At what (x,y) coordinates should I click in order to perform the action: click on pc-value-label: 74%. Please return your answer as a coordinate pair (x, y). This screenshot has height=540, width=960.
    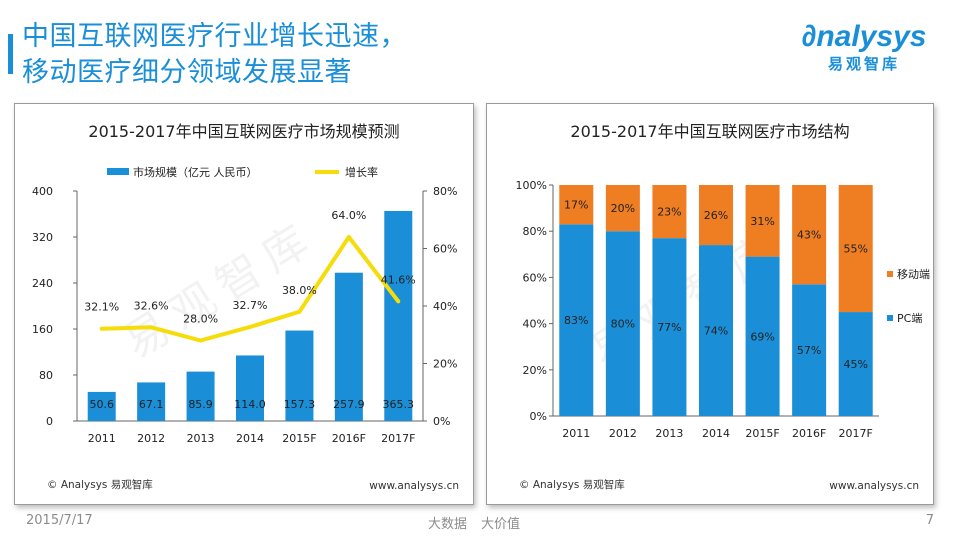
    Looking at the image, I should click on (716, 331).